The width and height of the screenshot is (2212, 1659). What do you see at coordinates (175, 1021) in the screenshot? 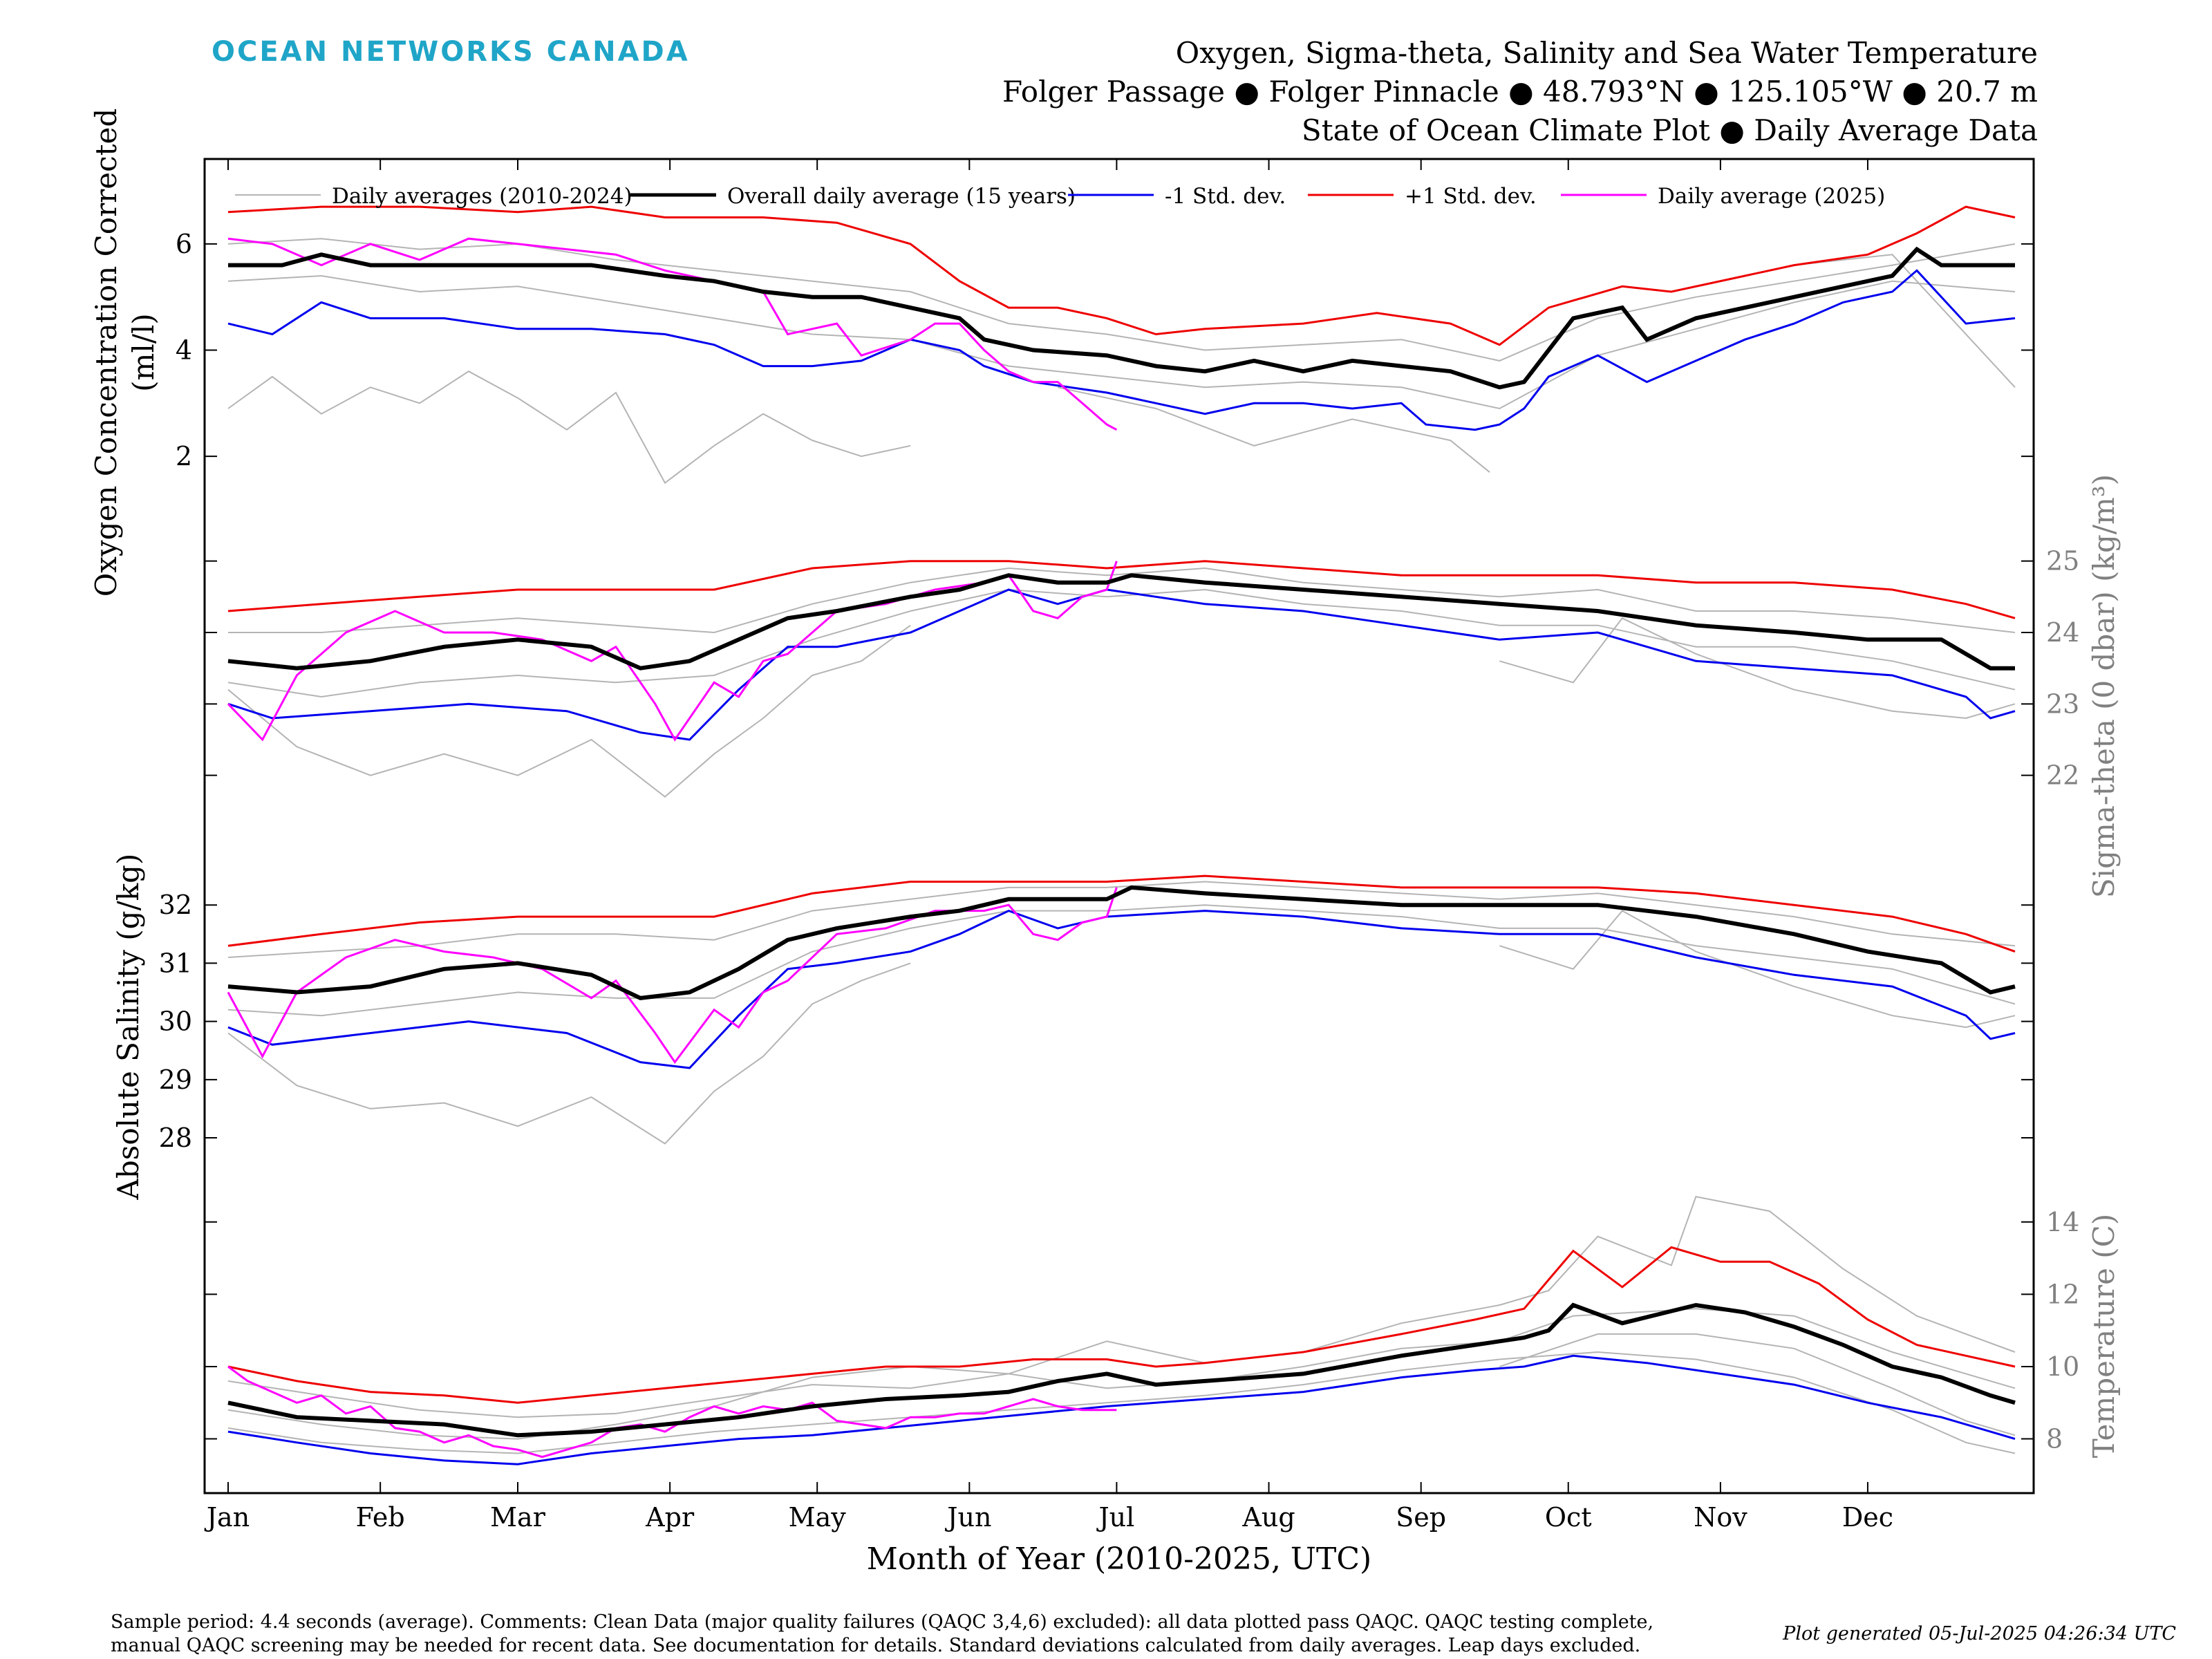
I see `y-tick-label: 30` at bounding box center [175, 1021].